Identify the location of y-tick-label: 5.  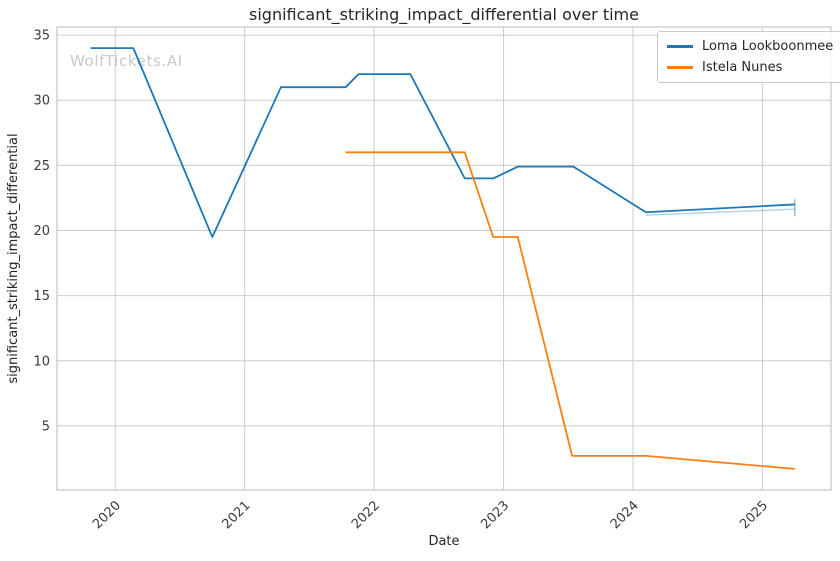
(46, 426).